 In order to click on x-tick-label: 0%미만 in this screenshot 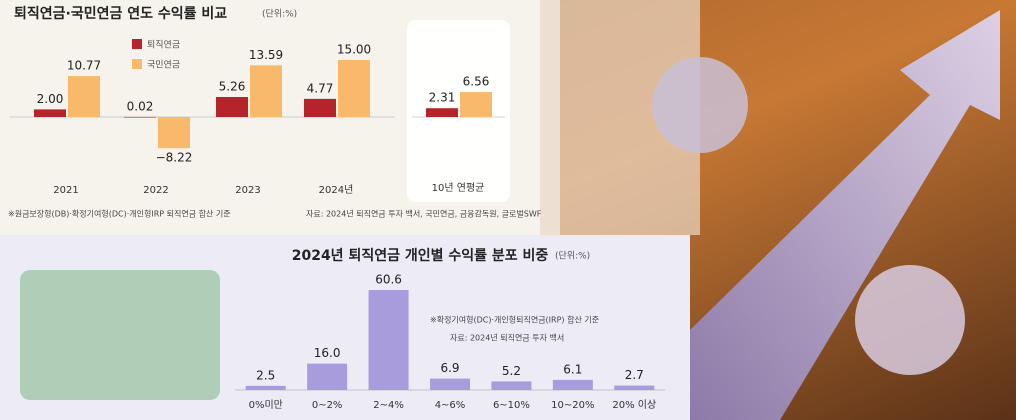, I will do `click(266, 405)`.